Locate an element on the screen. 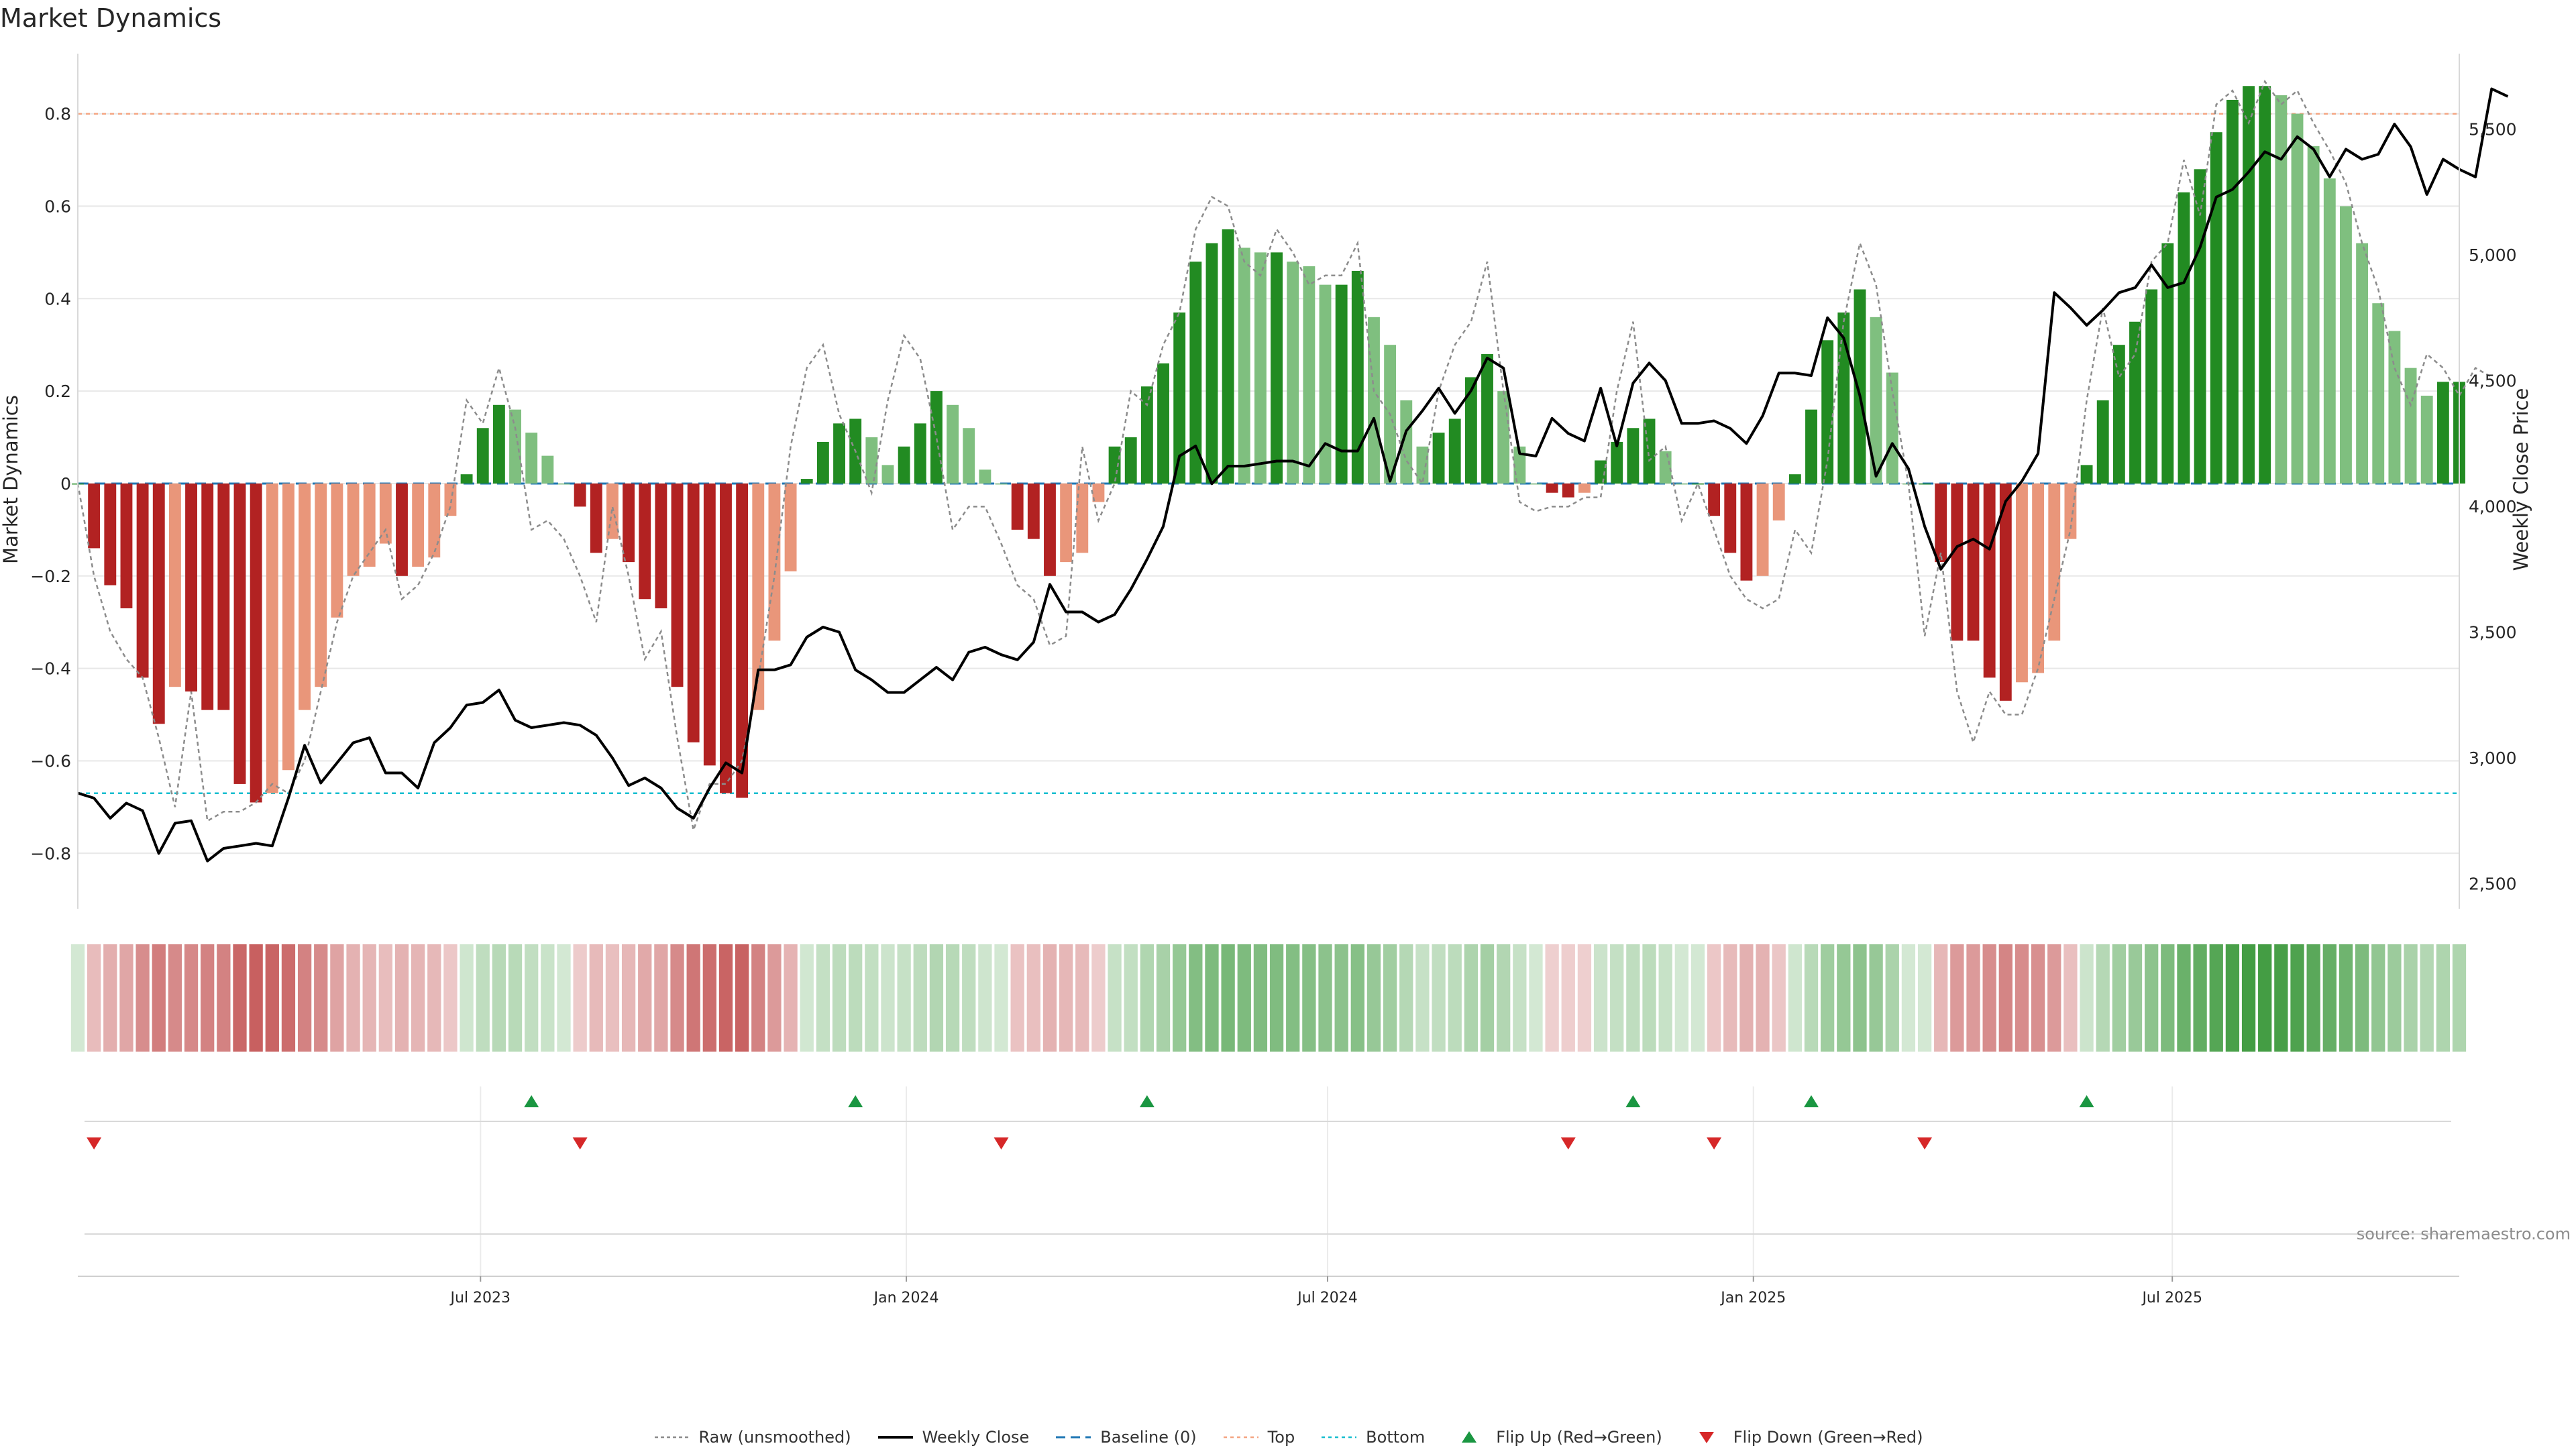 This screenshot has width=2576, height=1454. y-tick-label: −0.6 is located at coordinates (50, 761).